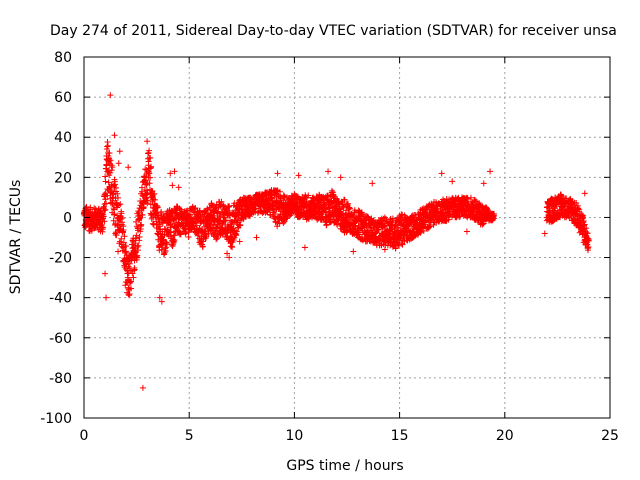 Image resolution: width=640 pixels, height=480 pixels. I want to click on x-tick-label: 10, so click(294, 436).